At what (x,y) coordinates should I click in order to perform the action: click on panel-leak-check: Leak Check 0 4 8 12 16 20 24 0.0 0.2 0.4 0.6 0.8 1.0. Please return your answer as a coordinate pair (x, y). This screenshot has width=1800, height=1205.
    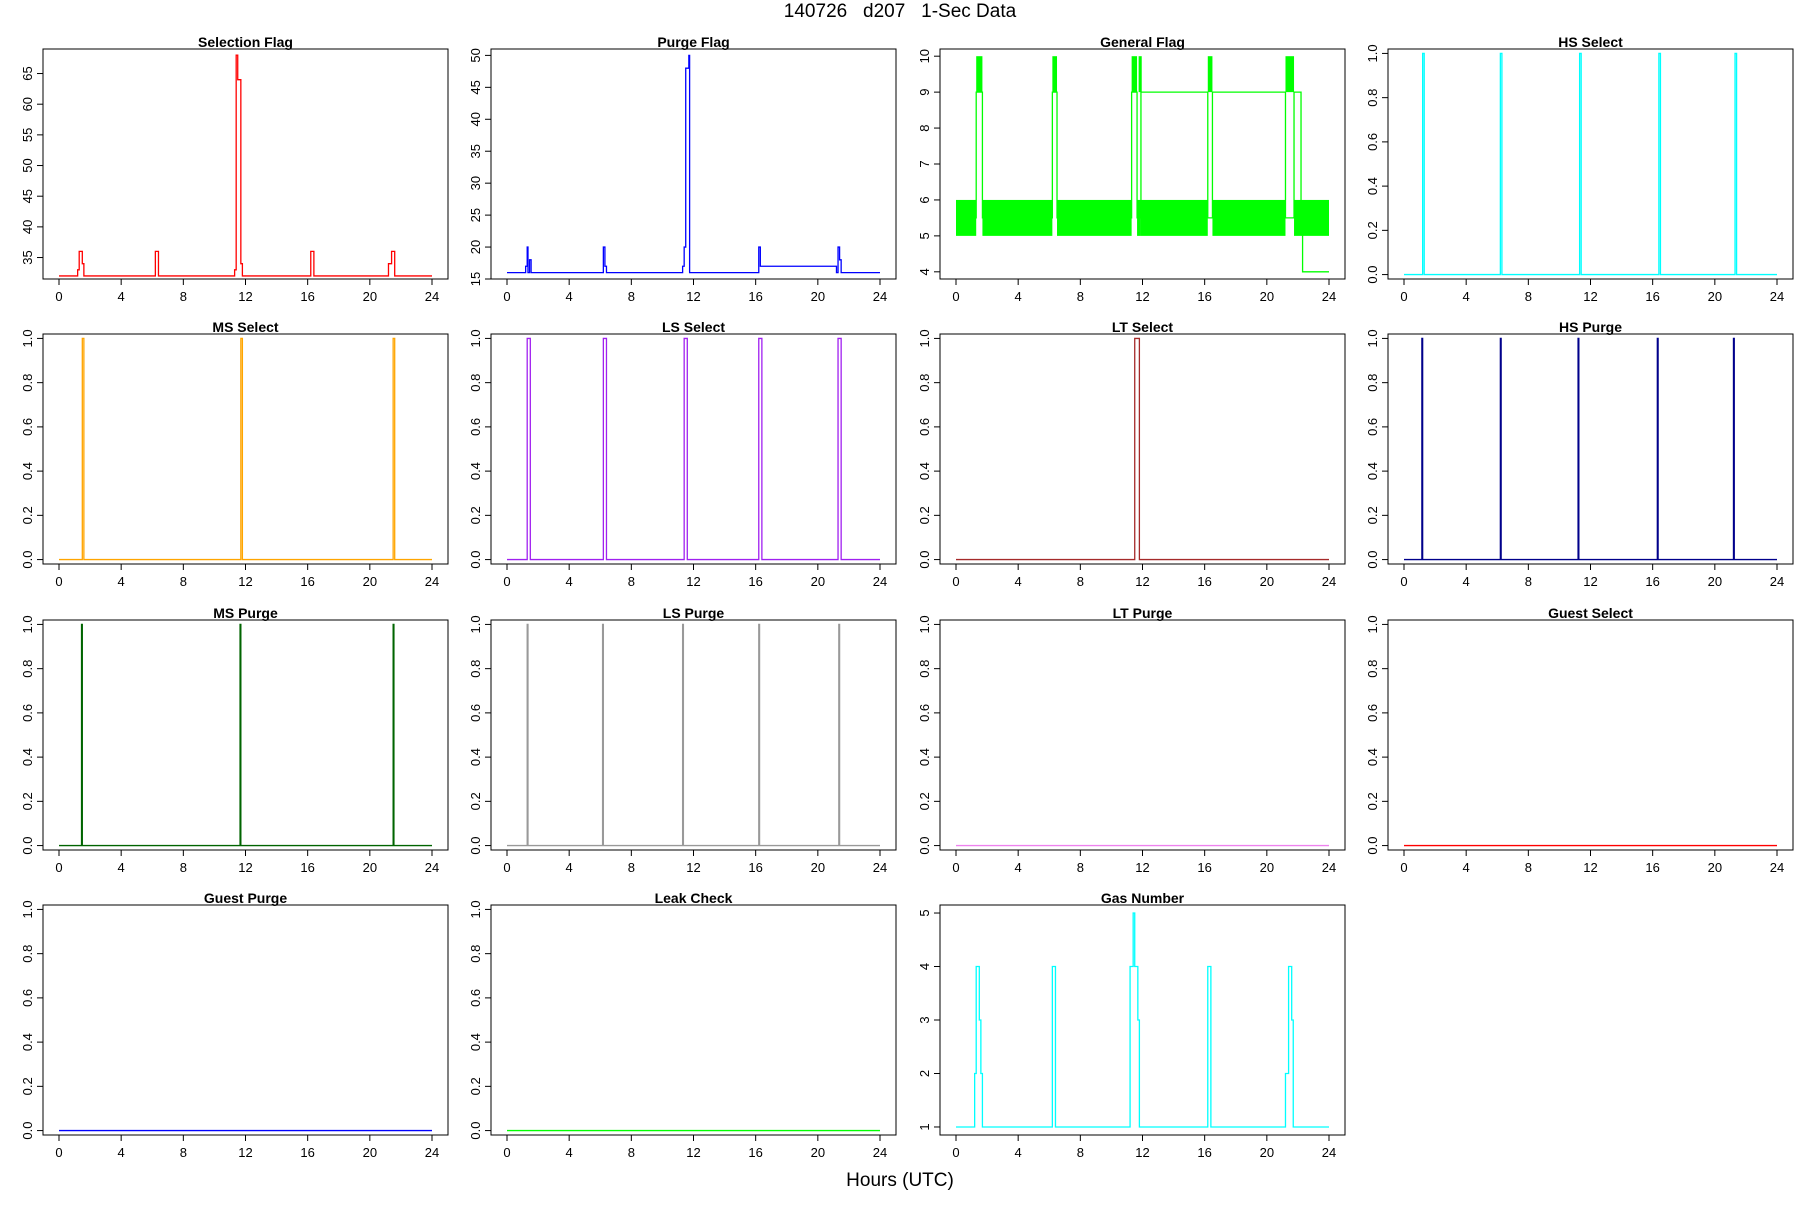
    Looking at the image, I should click on (682, 1025).